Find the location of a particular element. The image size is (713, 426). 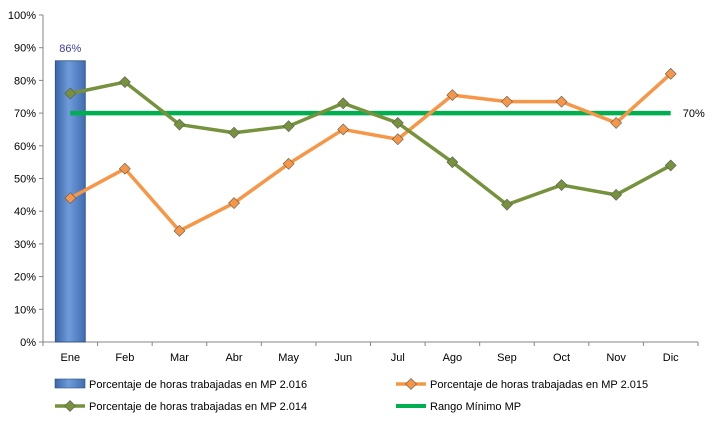

bar-data-label: 86% is located at coordinates (70, 49).